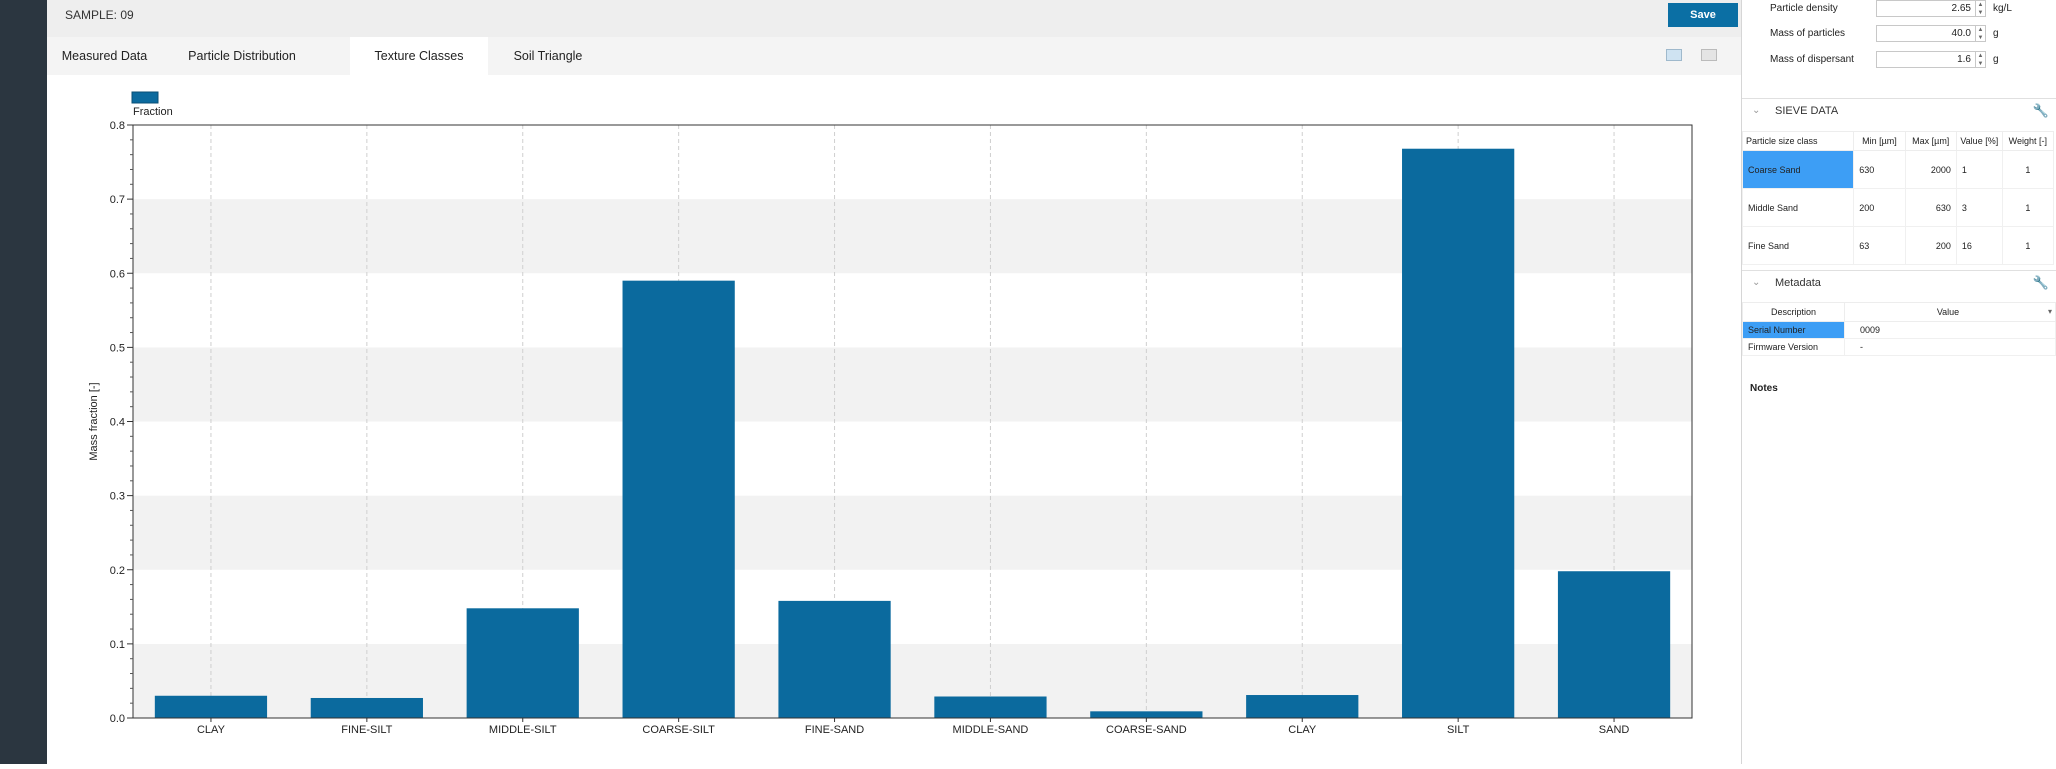 Image resolution: width=2056 pixels, height=769 pixels. Describe the element at coordinates (117, 348) in the screenshot. I see `y-tick-label: 0.5` at that location.